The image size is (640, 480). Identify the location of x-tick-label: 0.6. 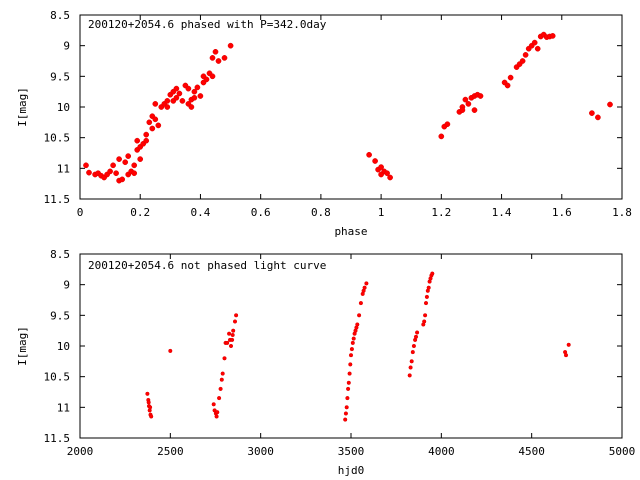
(261, 212).